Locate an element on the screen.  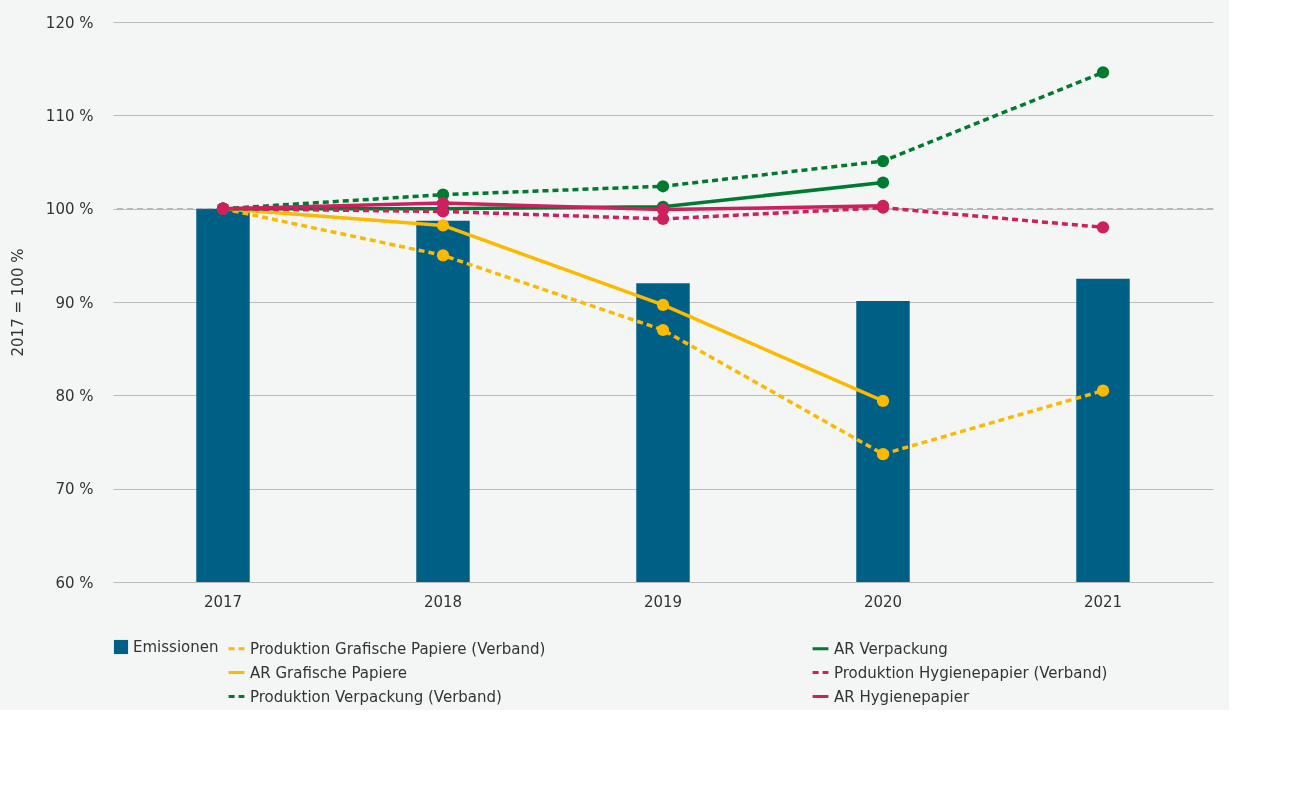
y-axis-title: 2017 = 100 % is located at coordinates (17, 302).